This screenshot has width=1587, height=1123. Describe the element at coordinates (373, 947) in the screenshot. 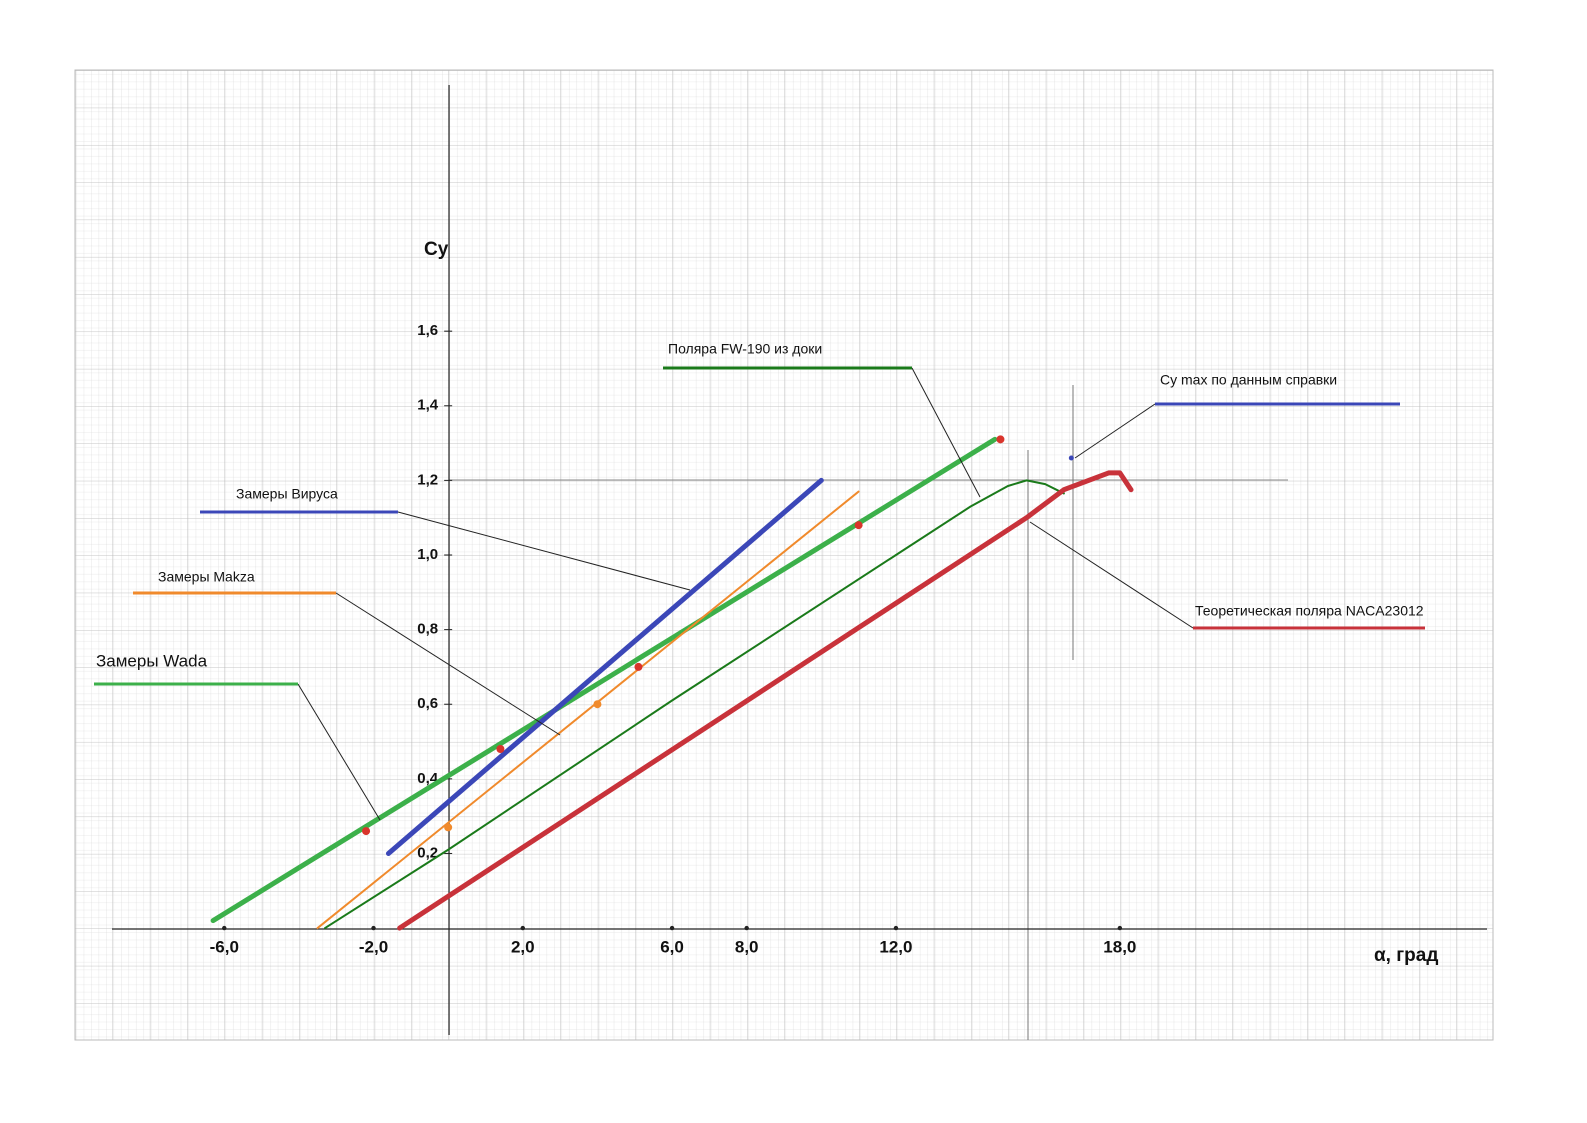

I see `x-tick-label: -2,0` at that location.